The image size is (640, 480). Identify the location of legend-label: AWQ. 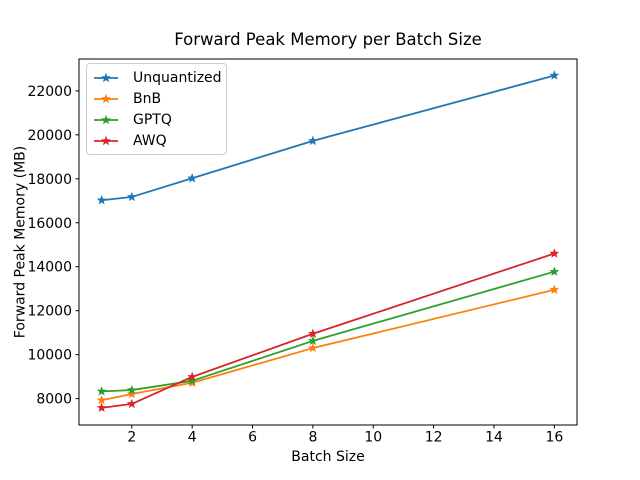
(150, 140).